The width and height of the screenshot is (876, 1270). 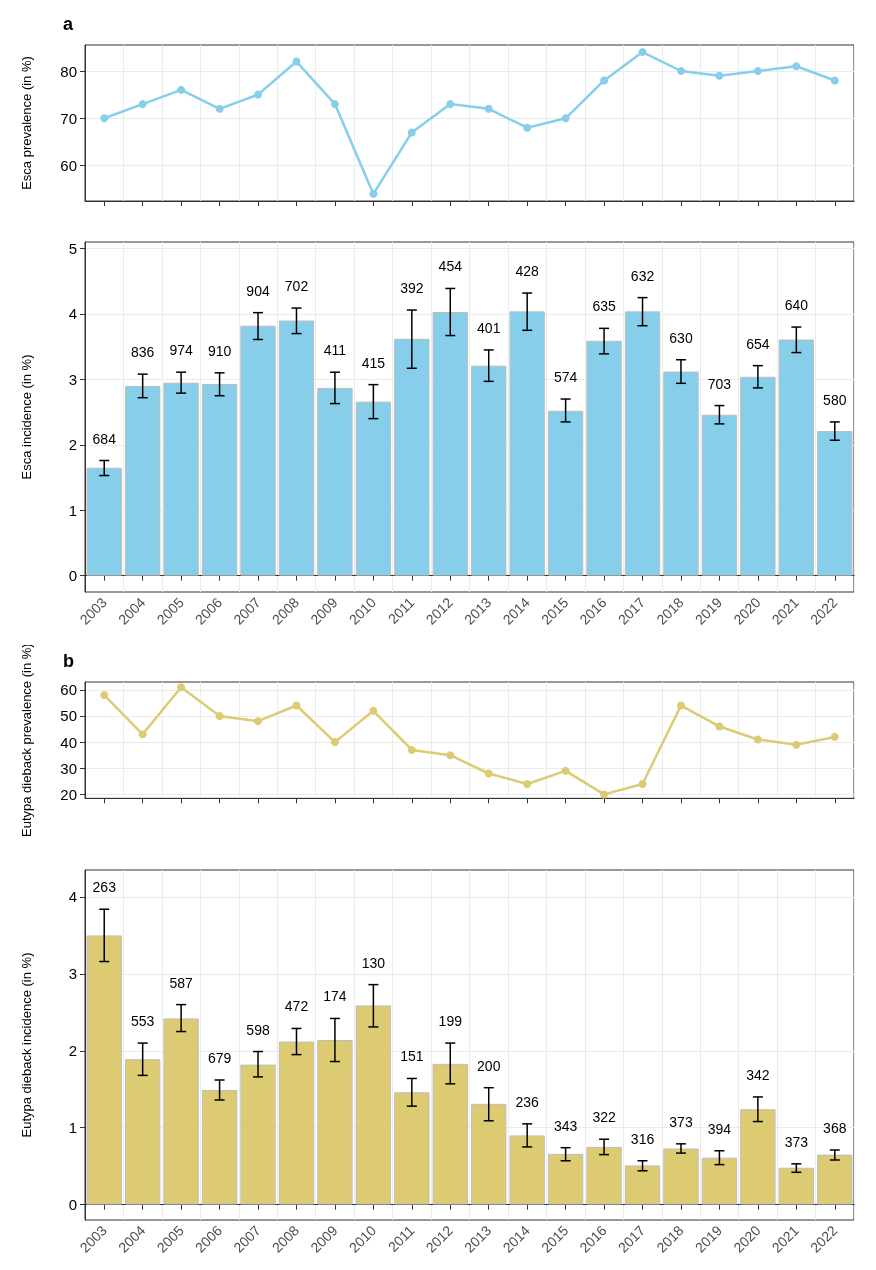 I want to click on annotation: 640, so click(x=796, y=305).